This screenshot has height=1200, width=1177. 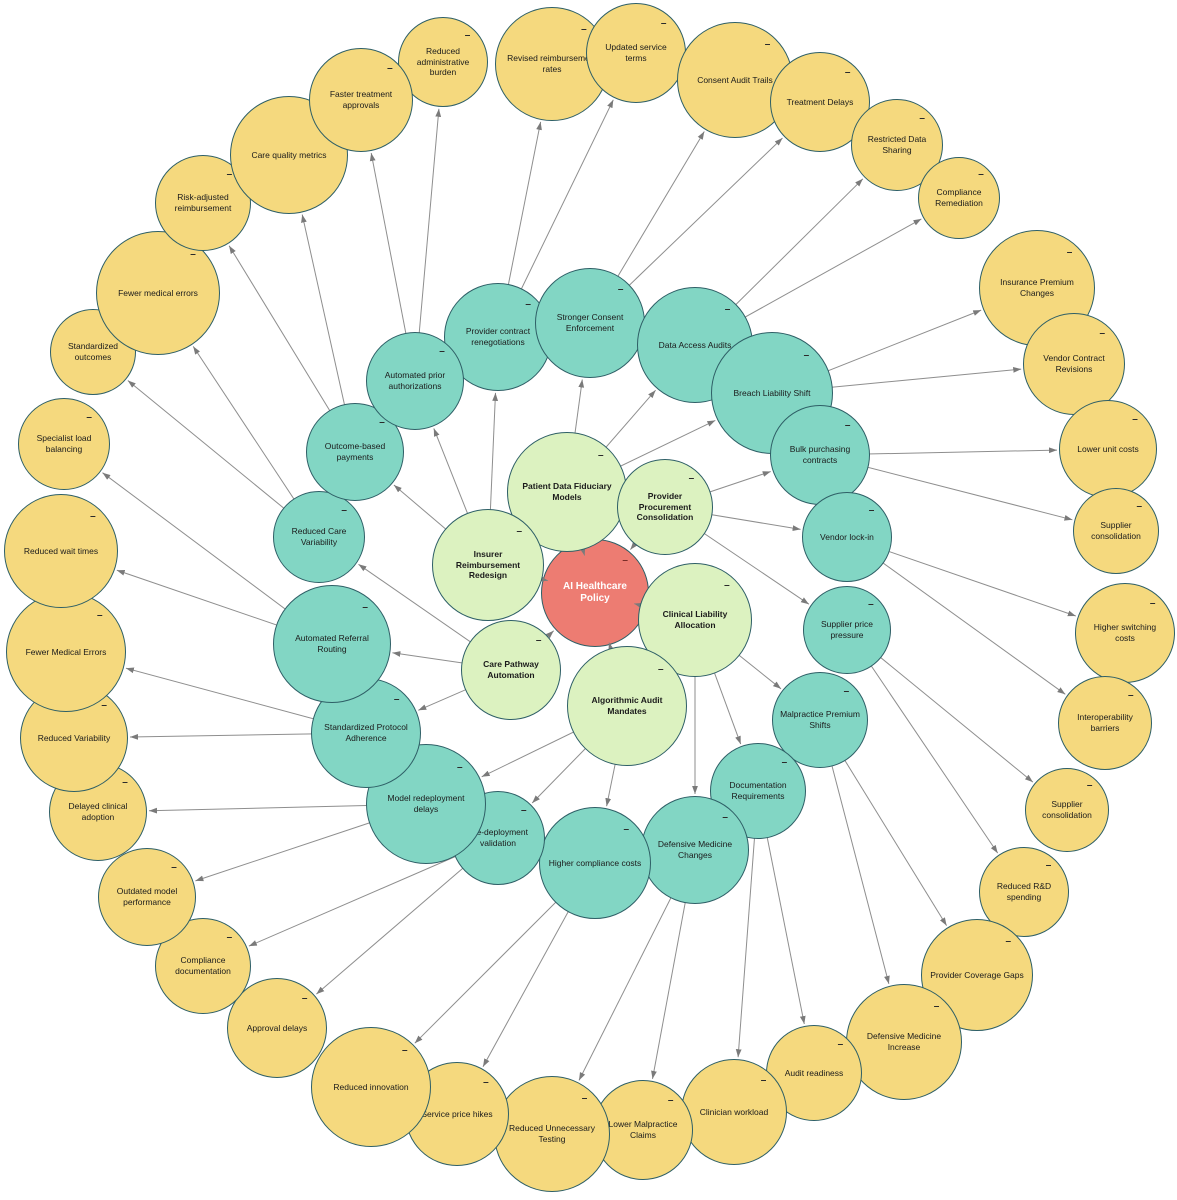 I want to click on node-updated-service-terms: – Updated service terms, so click(x=636, y=53).